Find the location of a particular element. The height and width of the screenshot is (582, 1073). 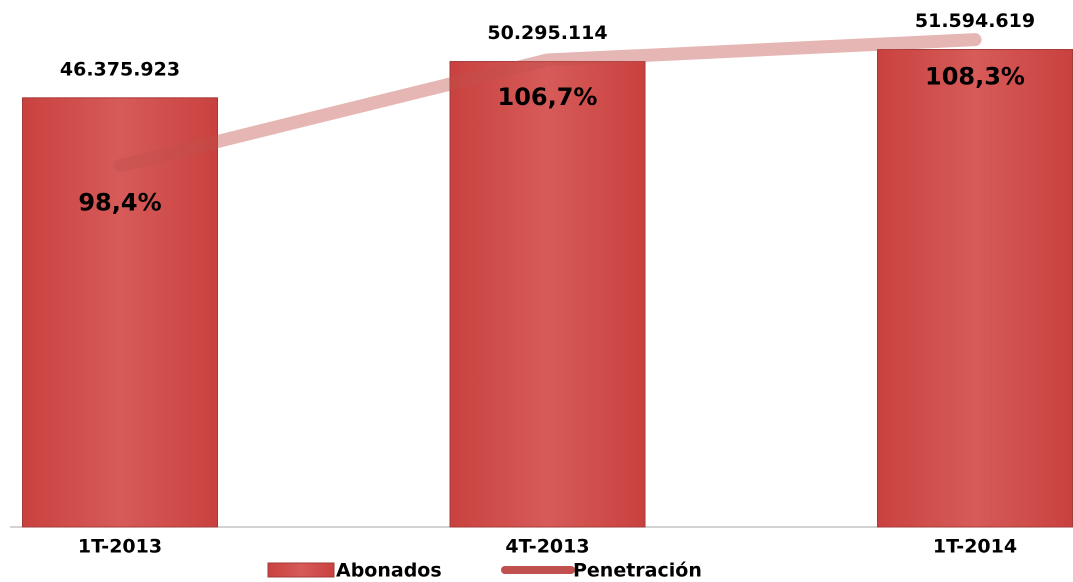

legend-swatch is located at coordinates (301, 570).